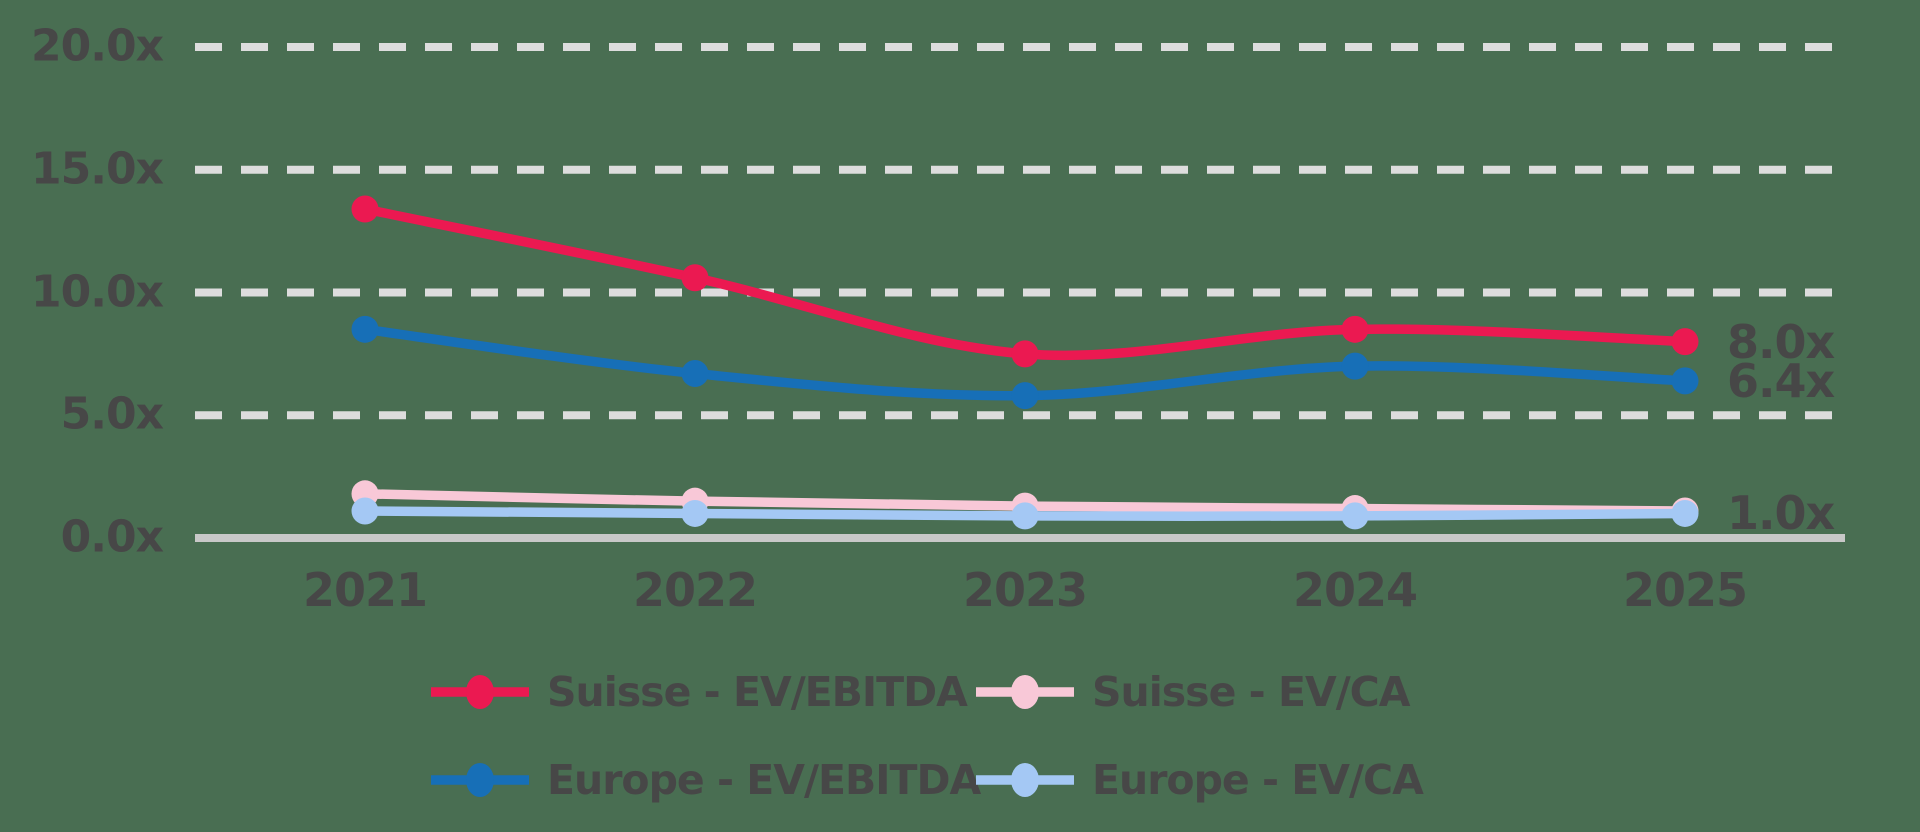 The width and height of the screenshot is (1920, 832). What do you see at coordinates (97, 291) in the screenshot?
I see `y-axis-tick: 10.0x` at bounding box center [97, 291].